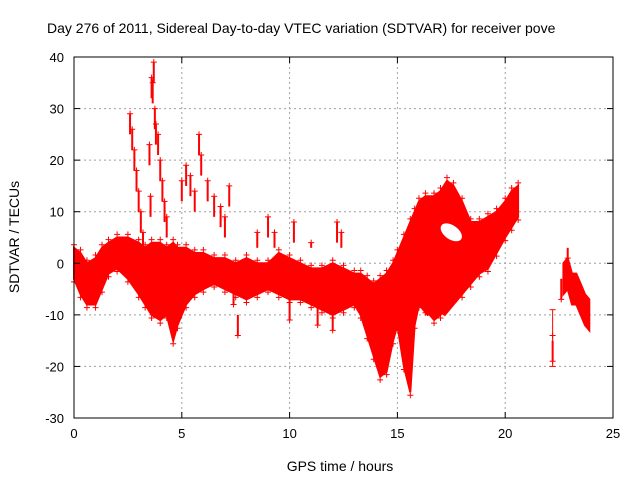 The height and width of the screenshot is (480, 640). Describe the element at coordinates (14, 237) in the screenshot. I see `y-axis-label: SDTVAR / TECUs` at that location.